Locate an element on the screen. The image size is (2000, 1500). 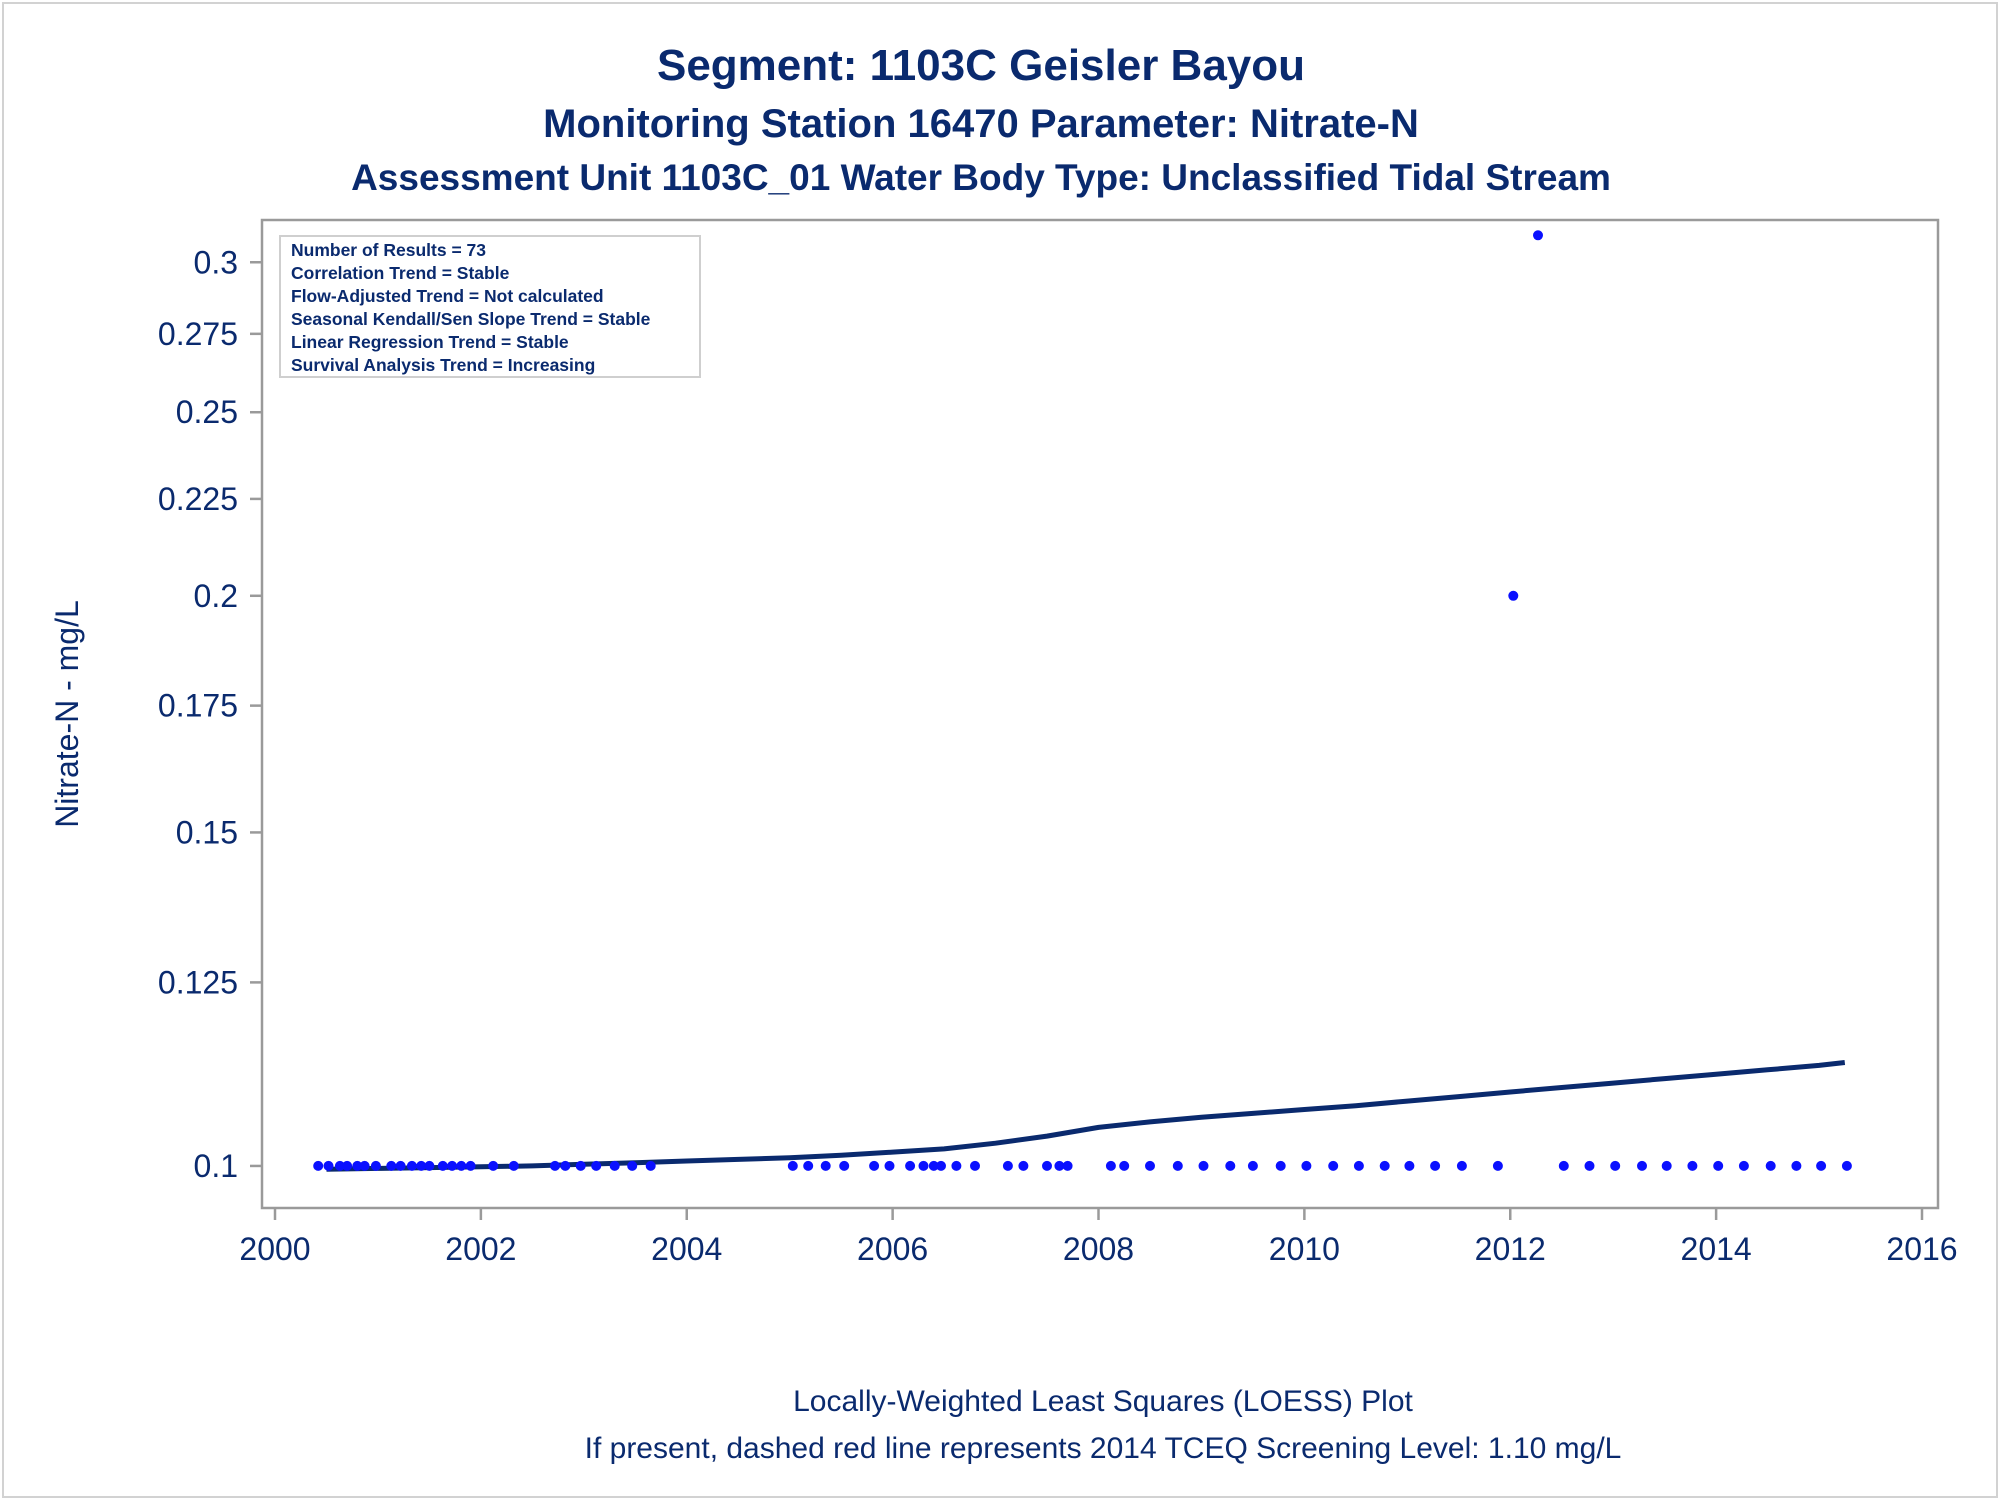
x-tick-label: 2014 is located at coordinates (1716, 1249).